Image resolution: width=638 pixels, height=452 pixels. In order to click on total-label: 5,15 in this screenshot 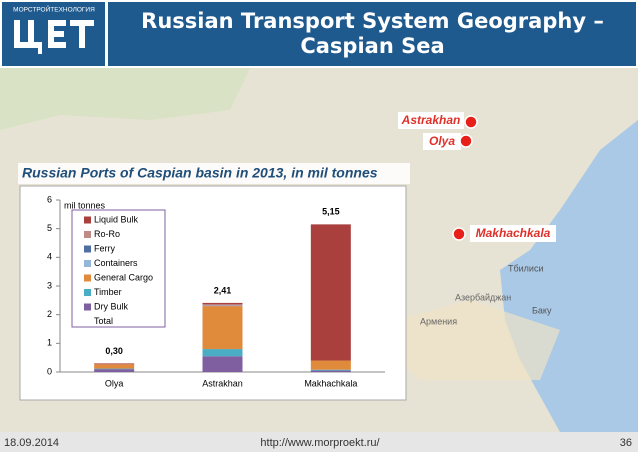, I will do `click(331, 212)`.